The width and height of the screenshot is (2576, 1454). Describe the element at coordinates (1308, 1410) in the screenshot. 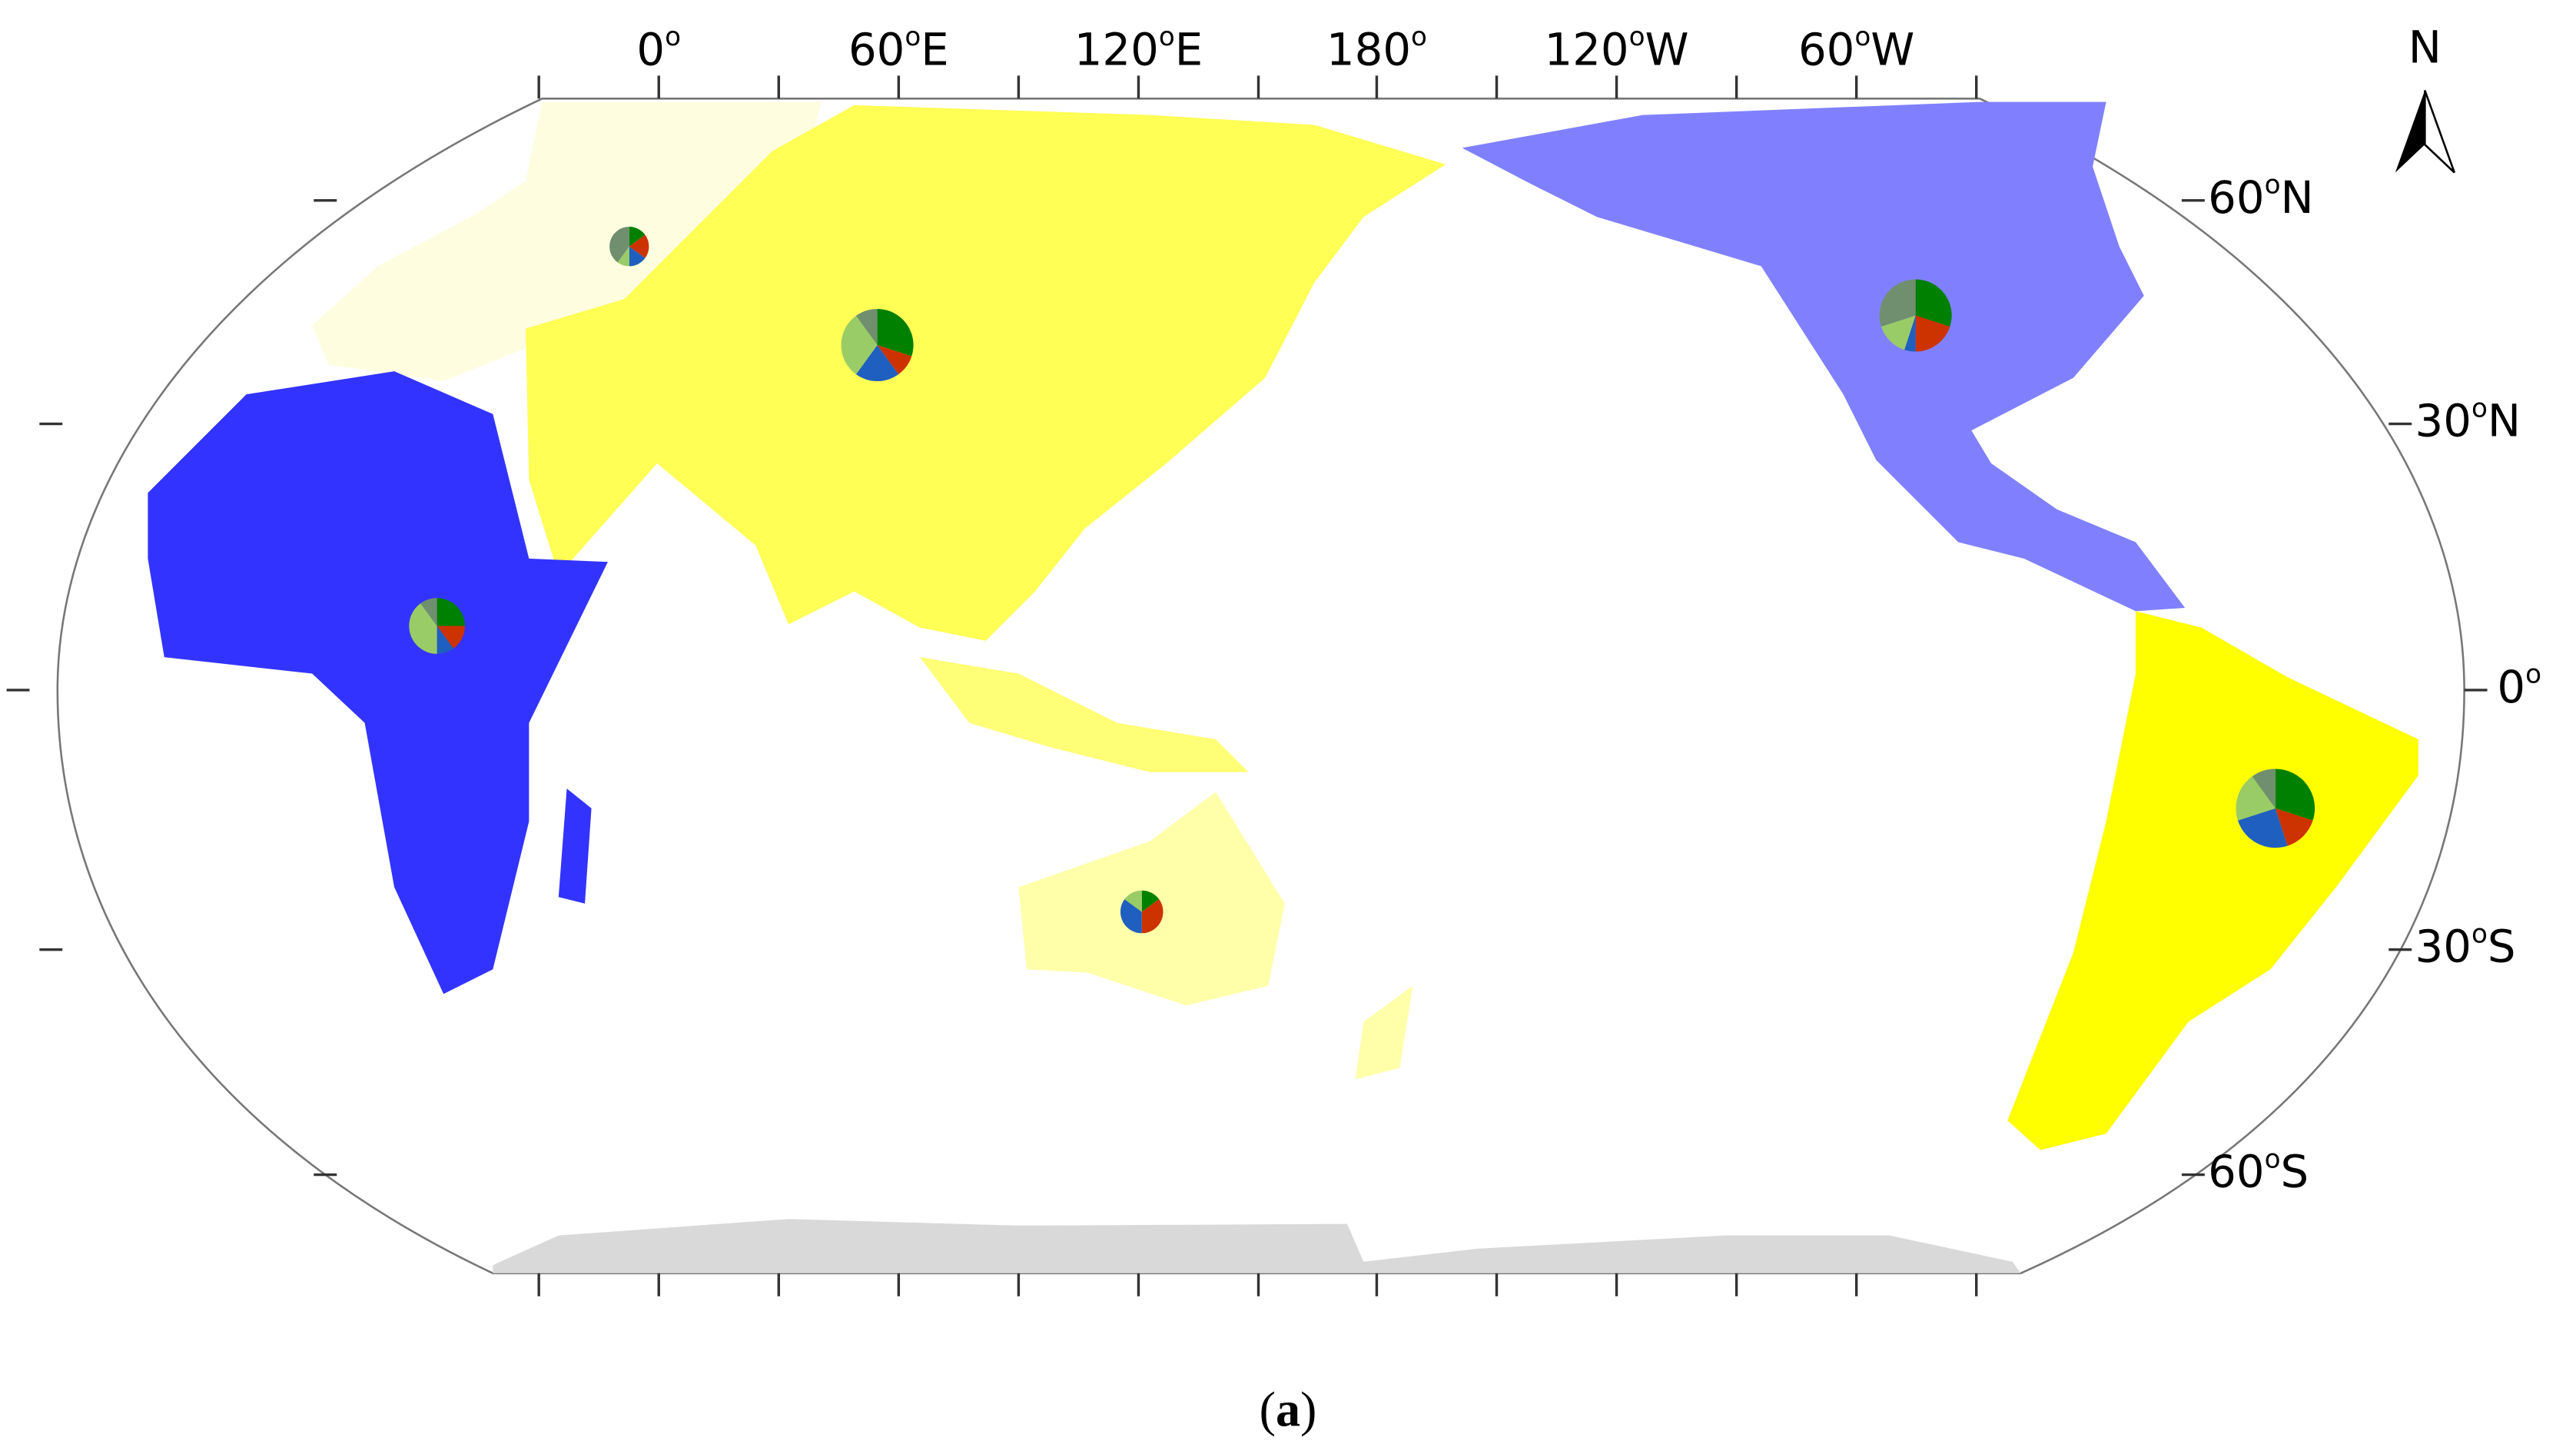

I see `caption-close: )` at that location.